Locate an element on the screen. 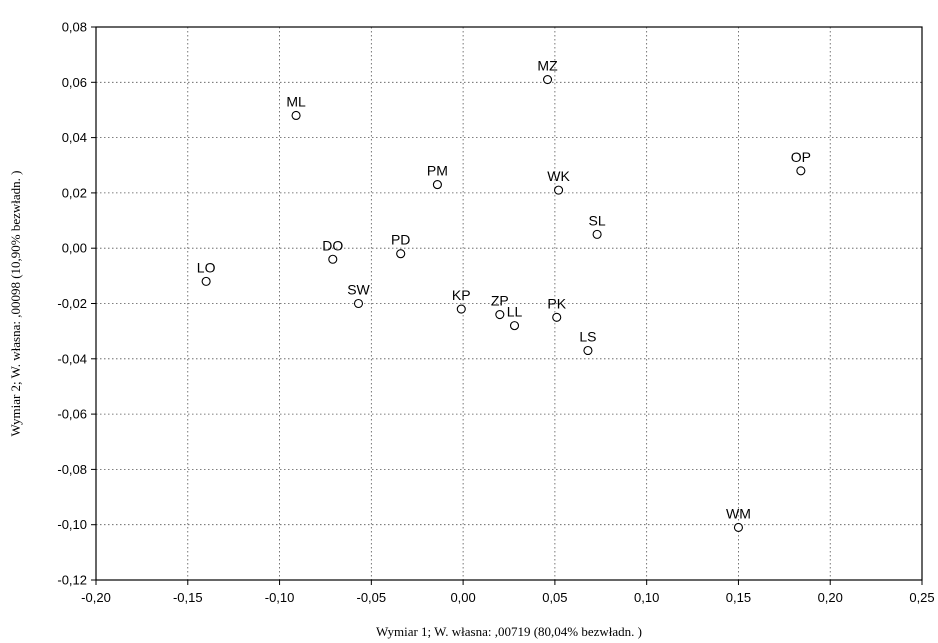 The image size is (938, 643). point-label: KP is located at coordinates (461, 295).